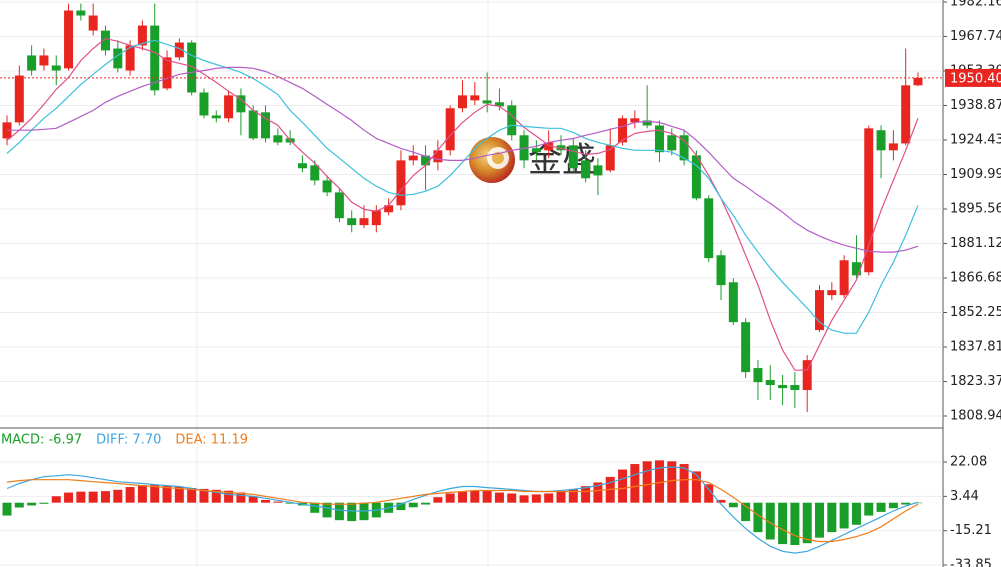 The height and width of the screenshot is (567, 1001). Describe the element at coordinates (971, 562) in the screenshot. I see `y-tick-label: -33.85` at that location.